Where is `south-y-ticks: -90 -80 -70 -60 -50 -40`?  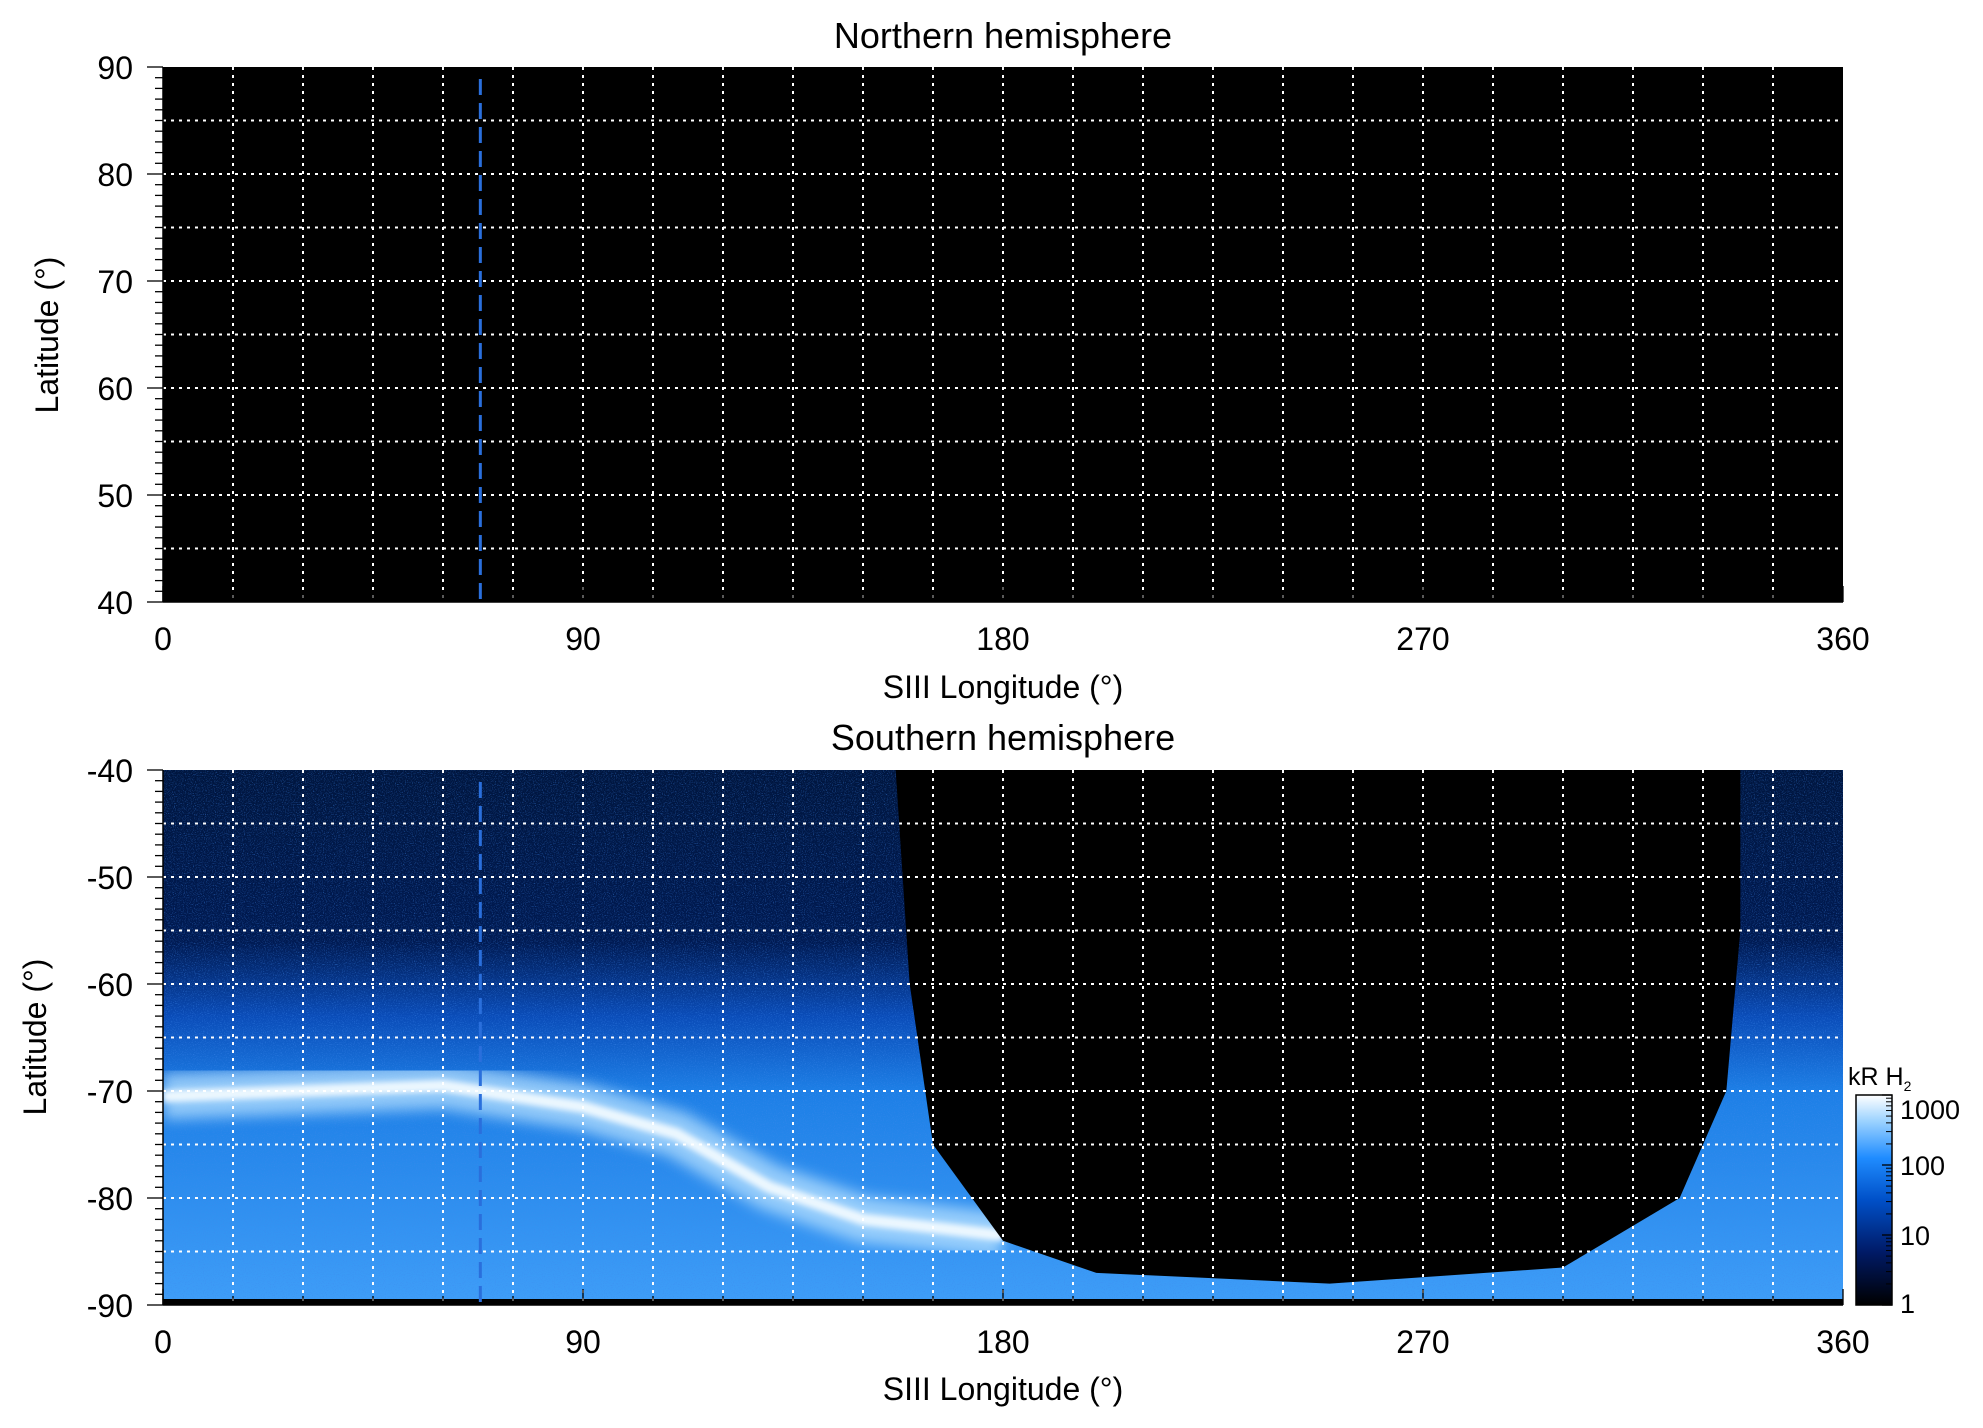 south-y-ticks: -90 -80 -70 -60 -50 -40 is located at coordinates (125, 1038).